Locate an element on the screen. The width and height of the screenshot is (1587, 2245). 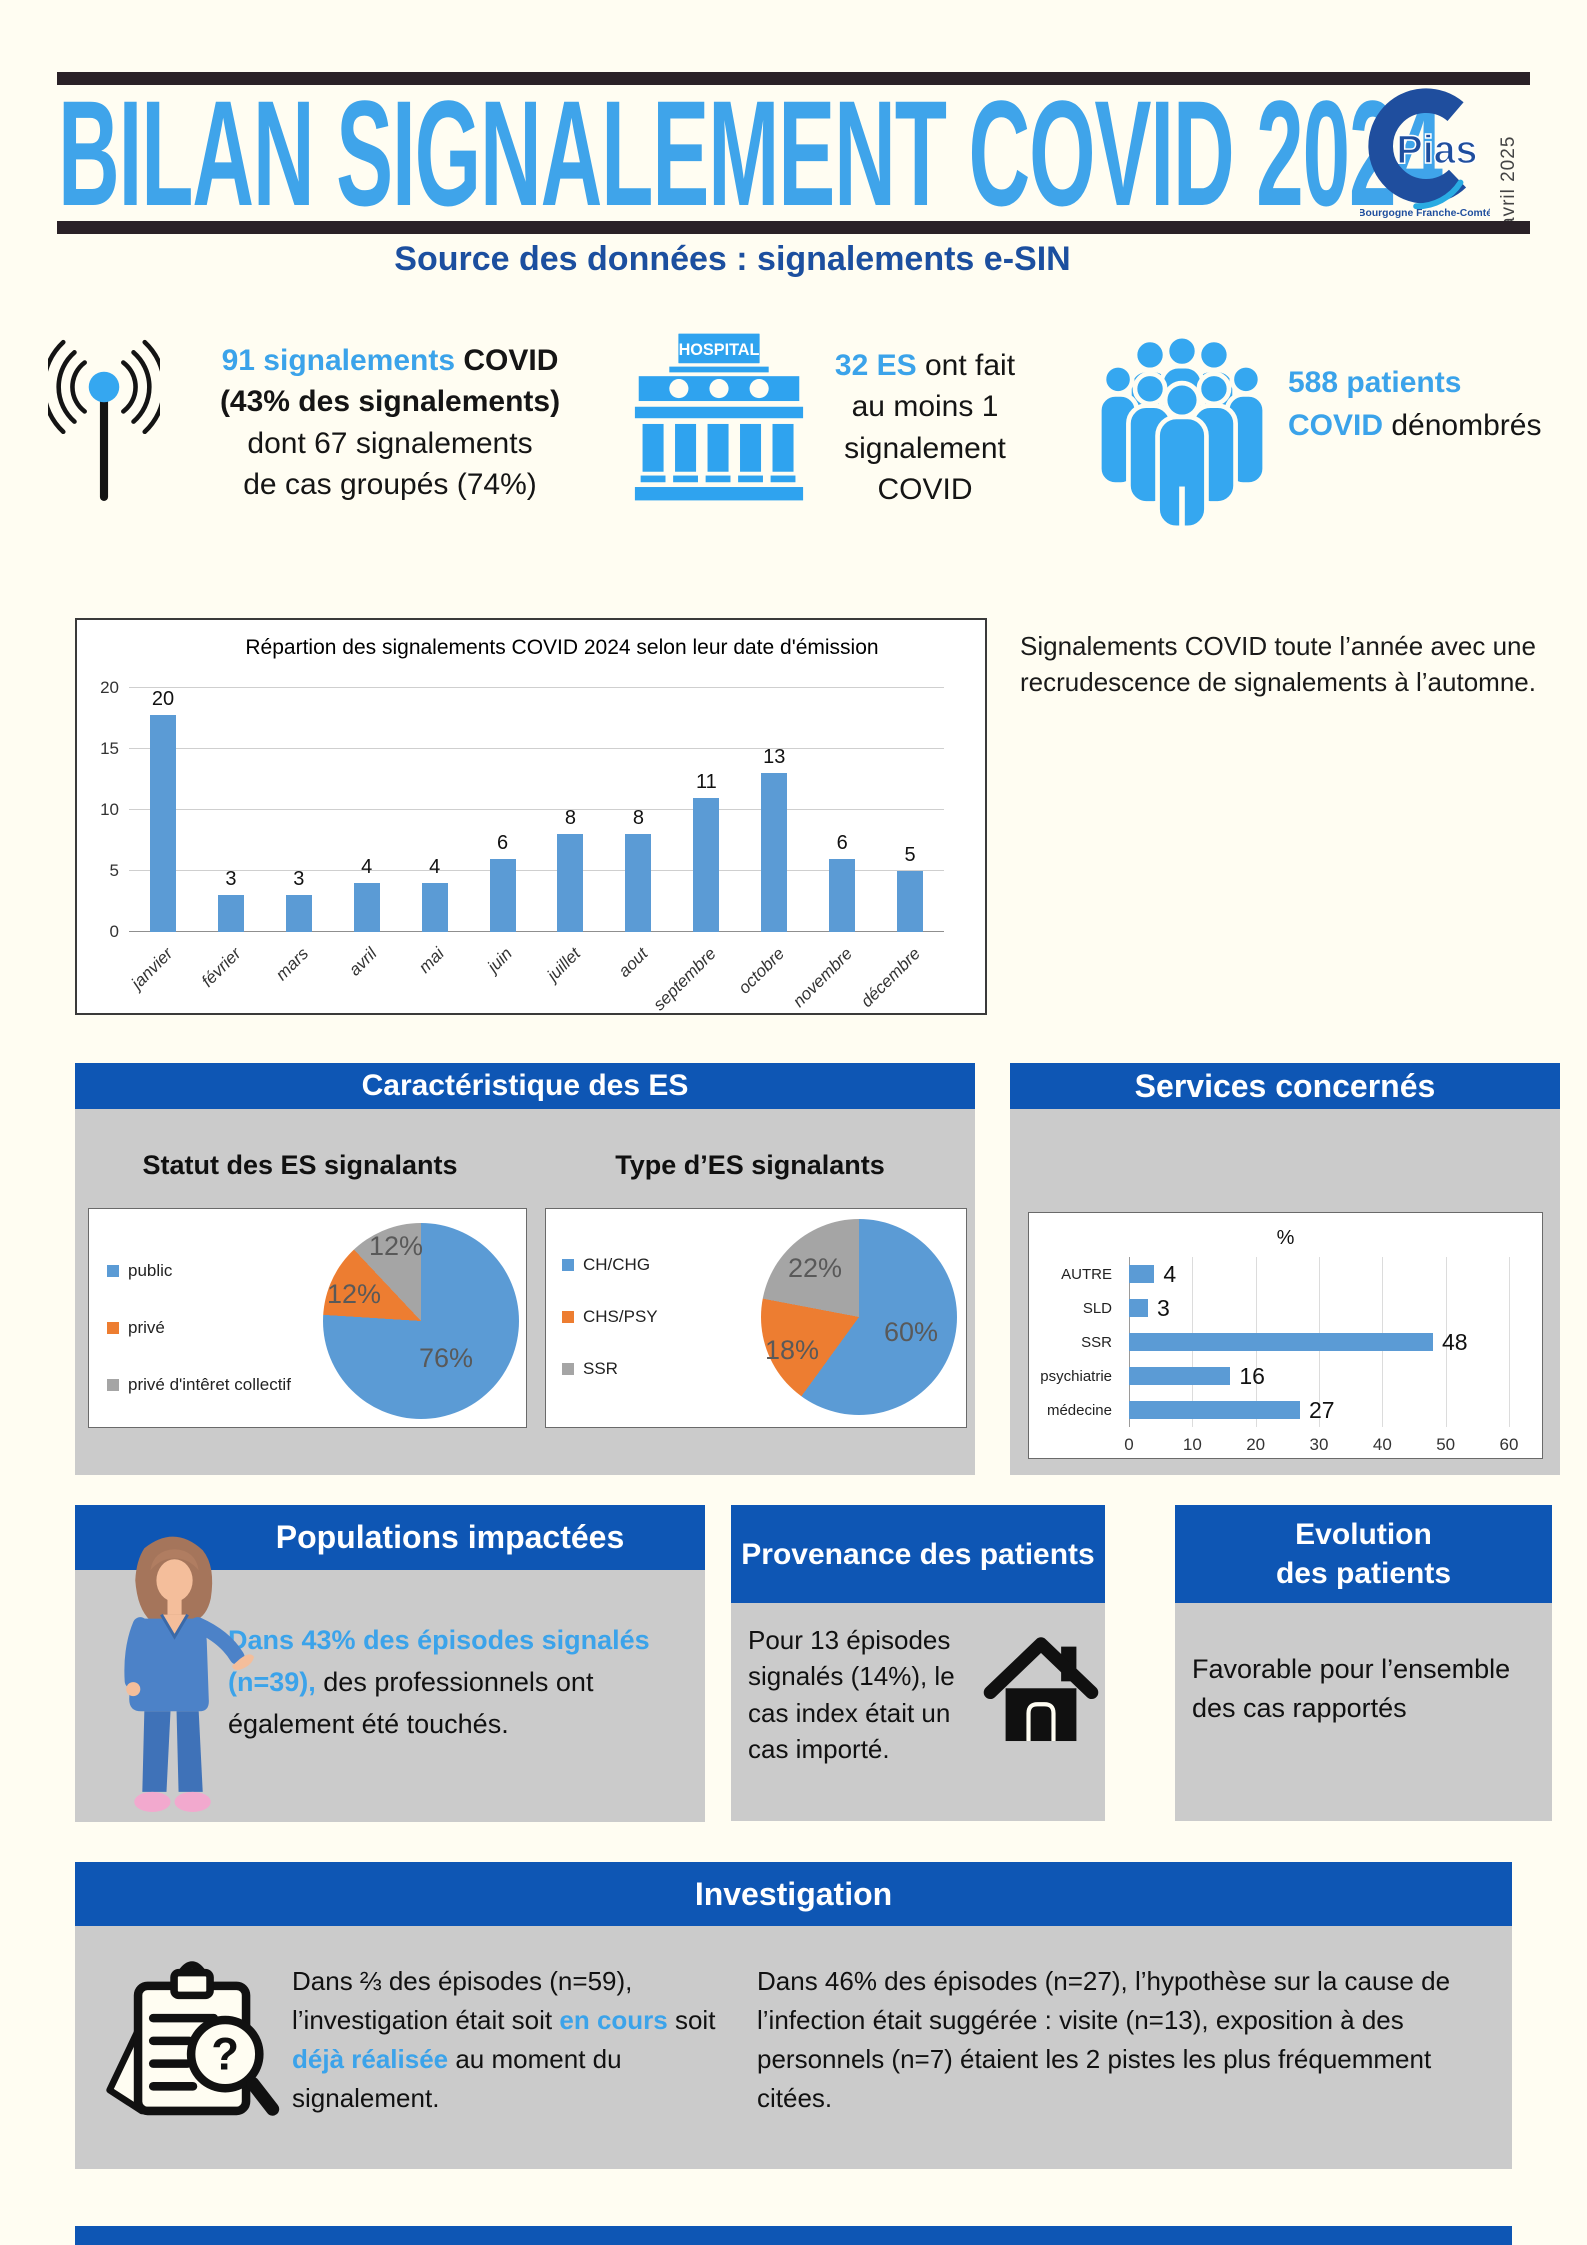
services-x-tick-30: 30 is located at coordinates (1319, 1444).